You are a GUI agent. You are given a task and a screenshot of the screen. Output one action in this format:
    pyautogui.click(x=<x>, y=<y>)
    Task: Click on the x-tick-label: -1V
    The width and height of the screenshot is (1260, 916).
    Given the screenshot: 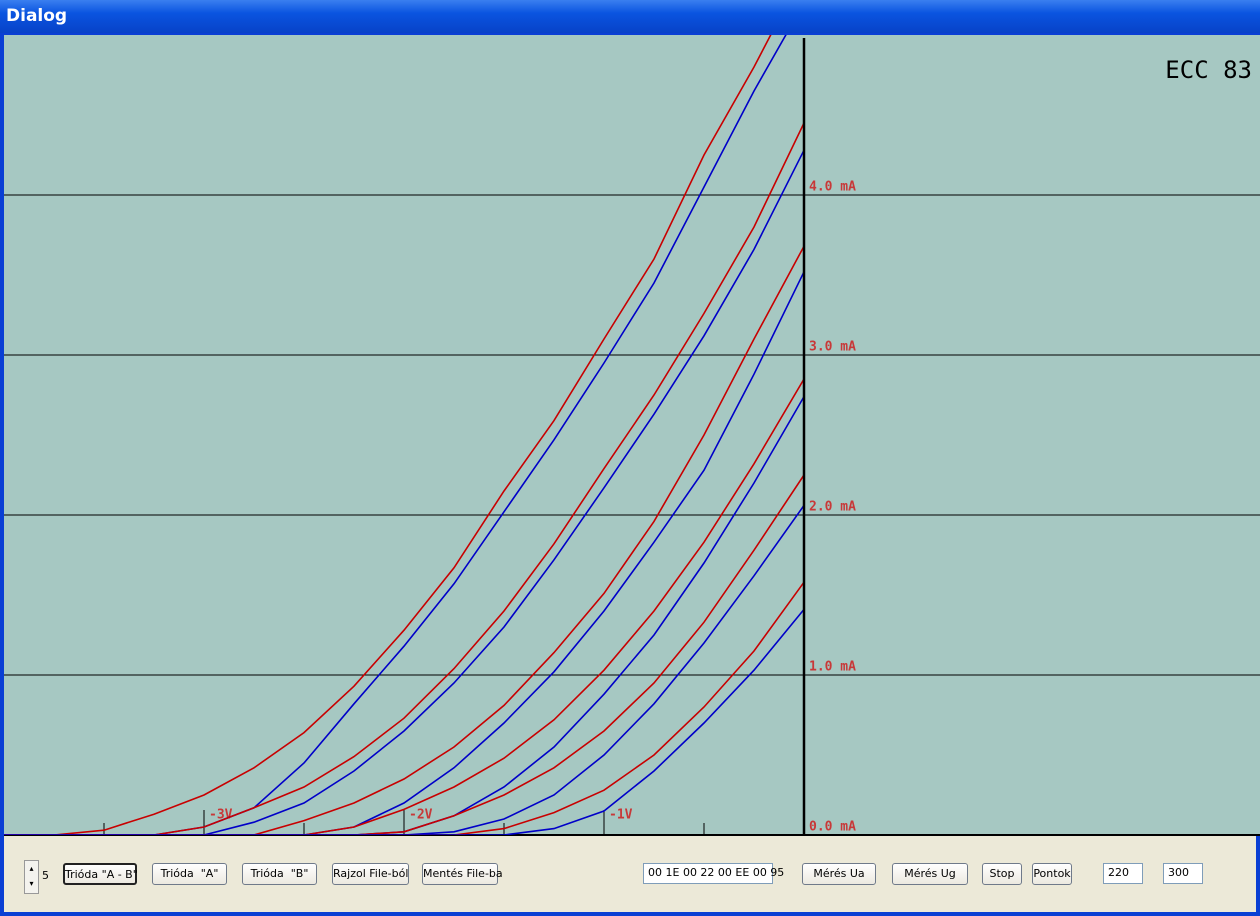 What is the action you would take?
    pyautogui.click(x=621, y=815)
    